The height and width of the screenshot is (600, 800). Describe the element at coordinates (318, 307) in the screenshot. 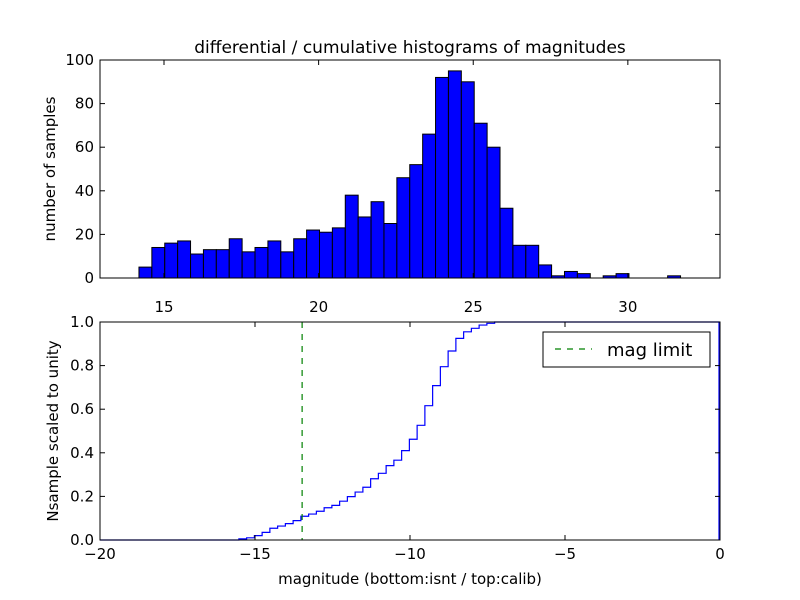

I see `x-tick-label: 20` at that location.